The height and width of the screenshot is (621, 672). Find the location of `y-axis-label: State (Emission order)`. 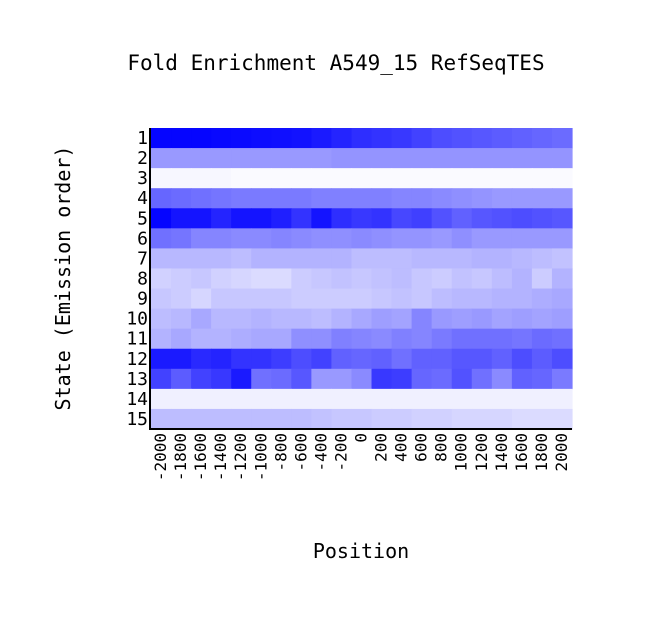

y-axis-label: State (Emission order) is located at coordinates (63, 278).